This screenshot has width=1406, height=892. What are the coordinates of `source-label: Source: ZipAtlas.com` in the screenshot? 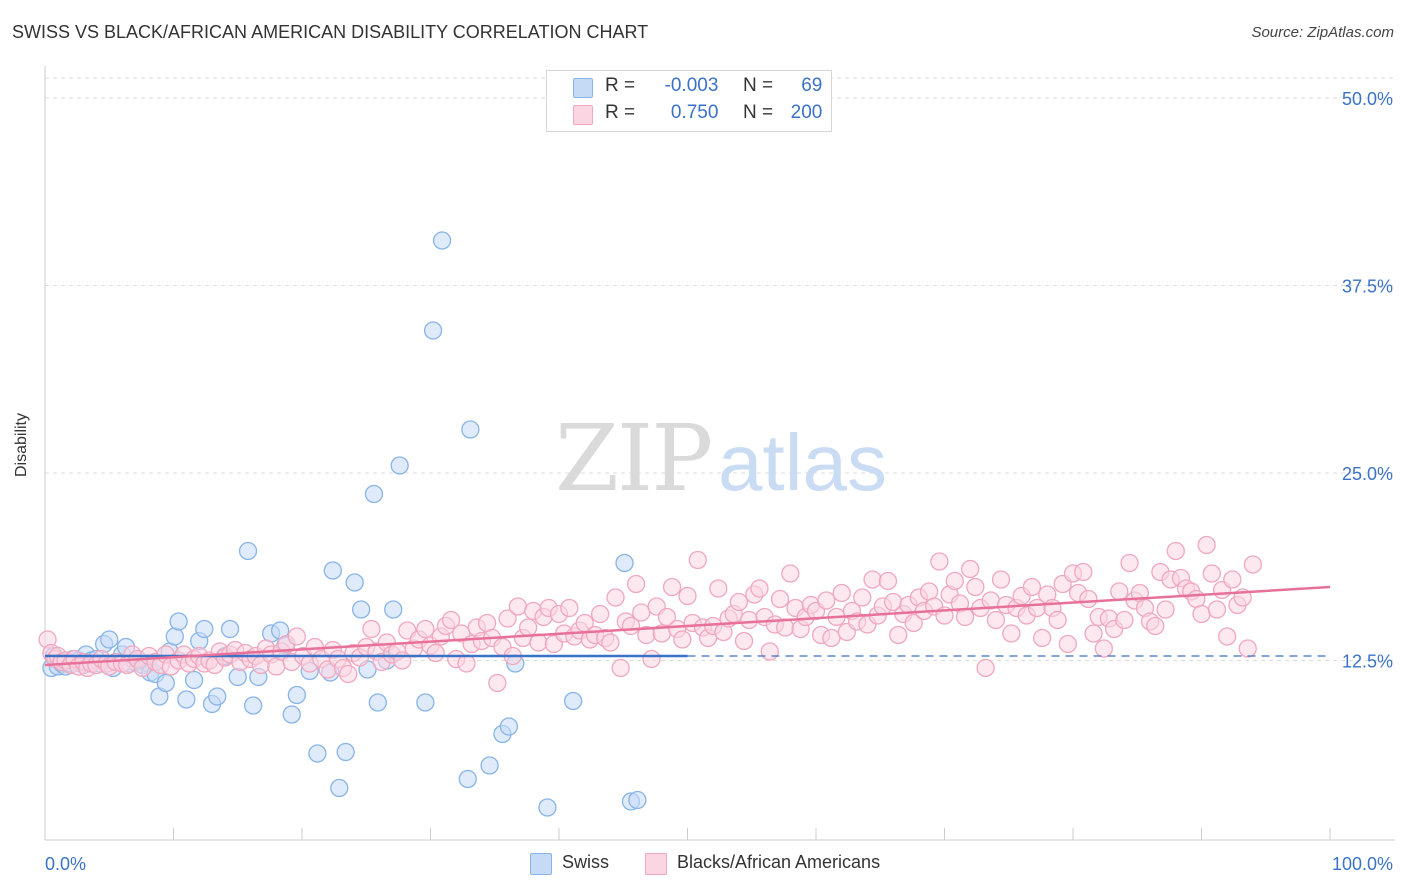 It's located at (1322, 32).